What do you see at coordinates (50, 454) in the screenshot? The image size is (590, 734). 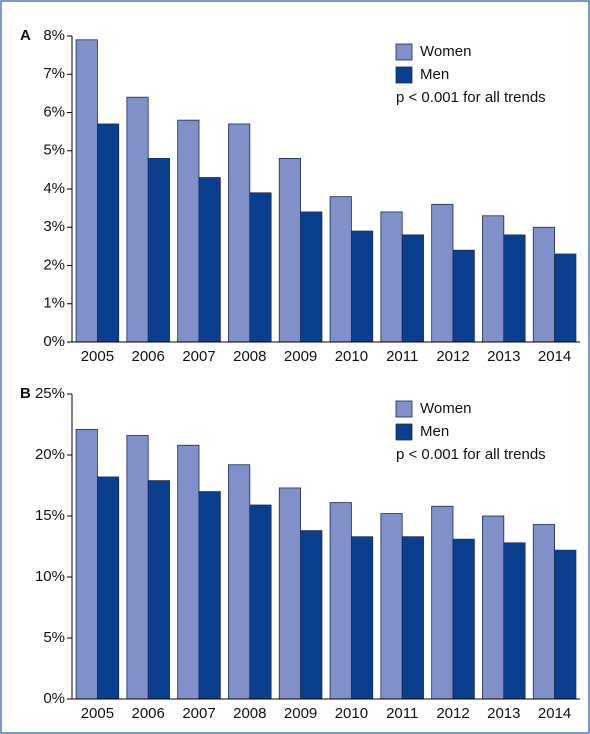 I see `y-tick-label: 20%` at bounding box center [50, 454].